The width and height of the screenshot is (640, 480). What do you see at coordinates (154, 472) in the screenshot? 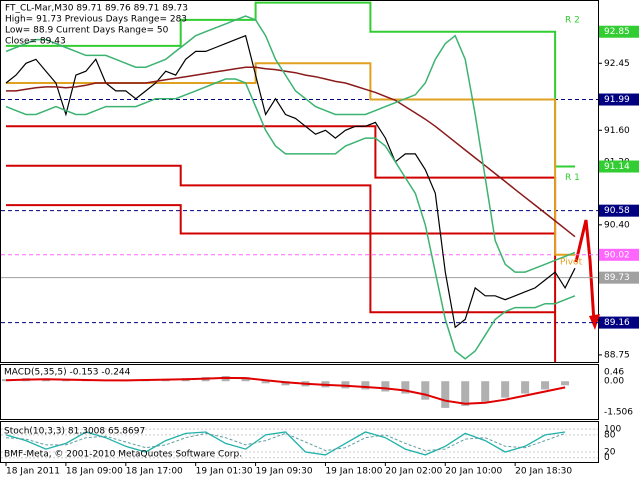
I see `x-tick-label: 18 Jan 17:00` at bounding box center [154, 472].